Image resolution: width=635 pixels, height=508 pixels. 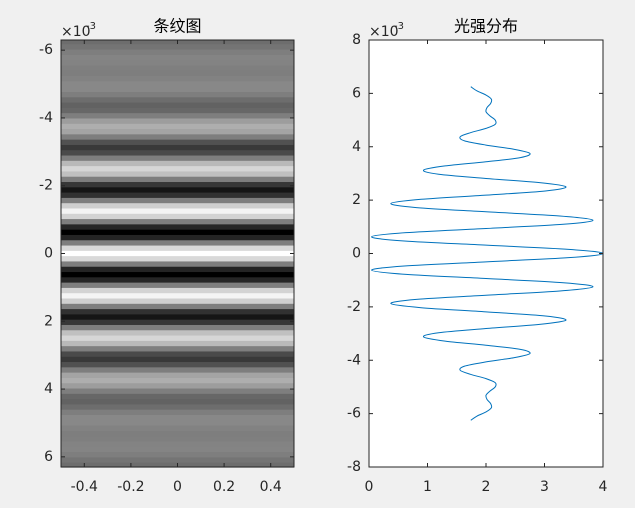 What do you see at coordinates (84, 487) in the screenshot?
I see `x-tick-label: -0.4` at bounding box center [84, 487].